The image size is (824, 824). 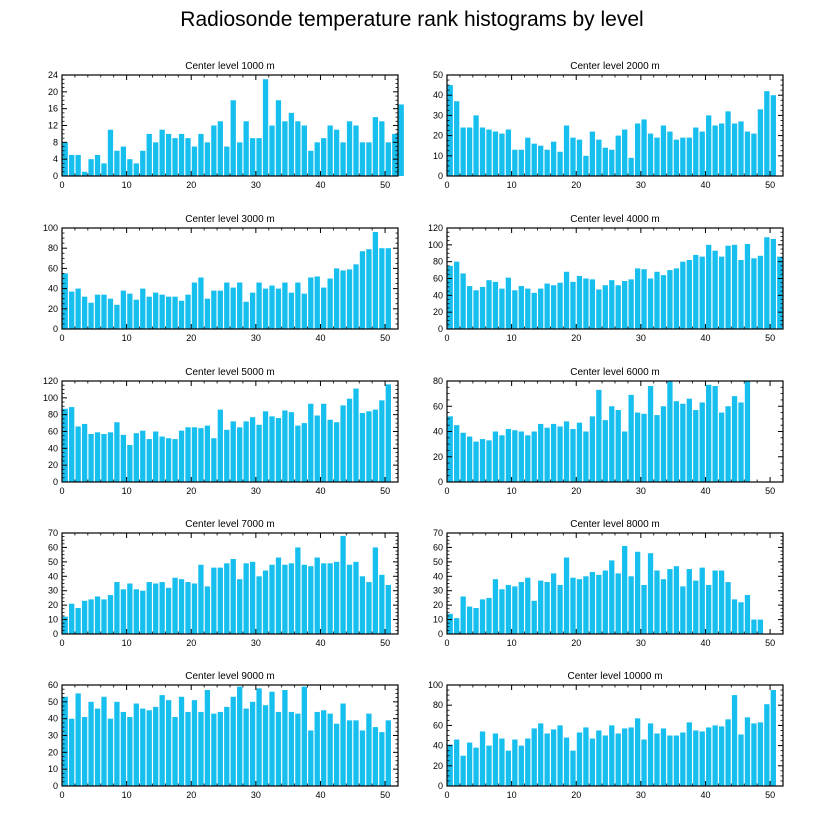 I want to click on panel-title: Center level 9000 m, so click(x=230, y=676).